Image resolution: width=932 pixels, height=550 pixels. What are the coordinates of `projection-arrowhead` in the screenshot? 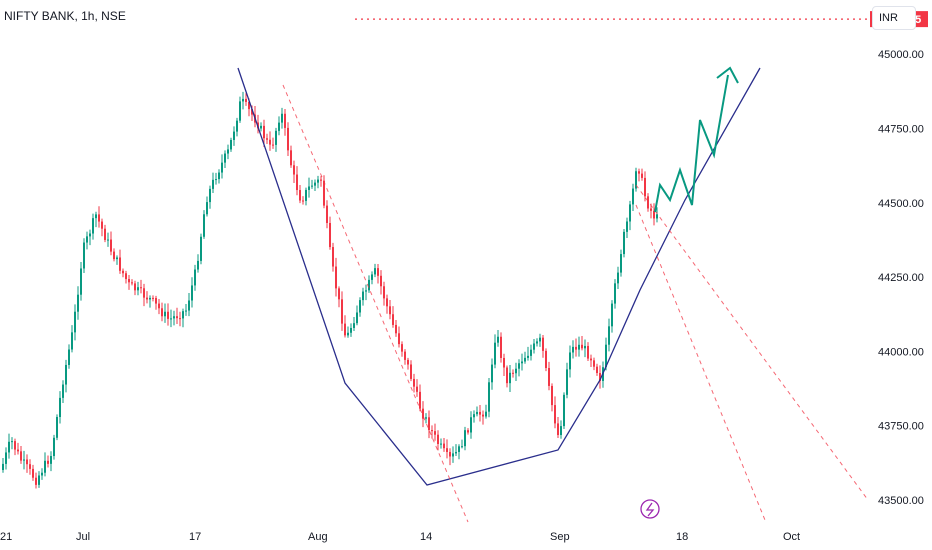 It's located at (727, 75).